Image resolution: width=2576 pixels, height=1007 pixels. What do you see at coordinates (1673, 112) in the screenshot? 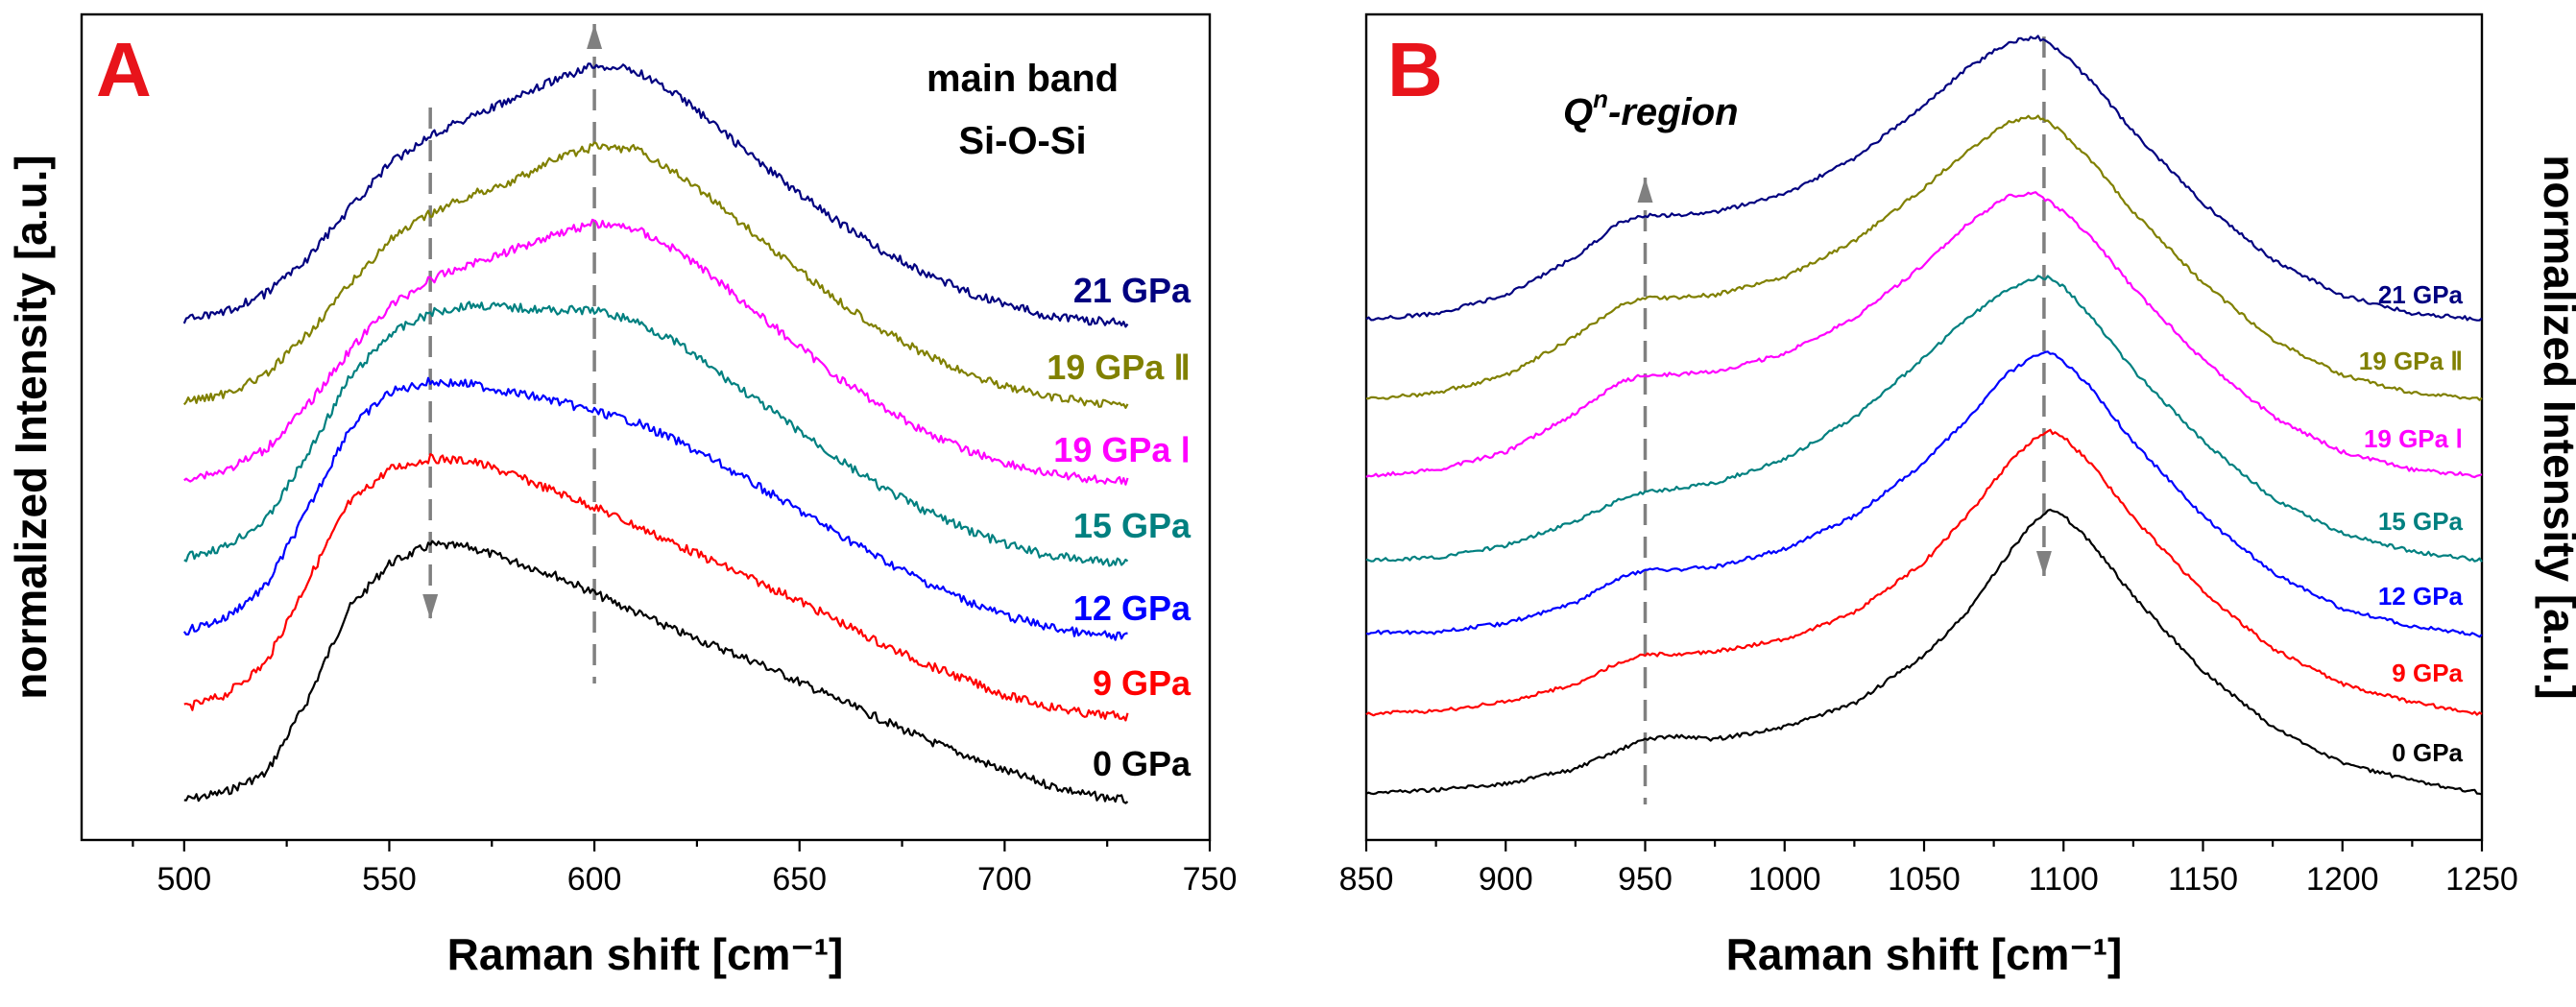
I see `panel-b-annotation-rest: -region` at bounding box center [1673, 112].